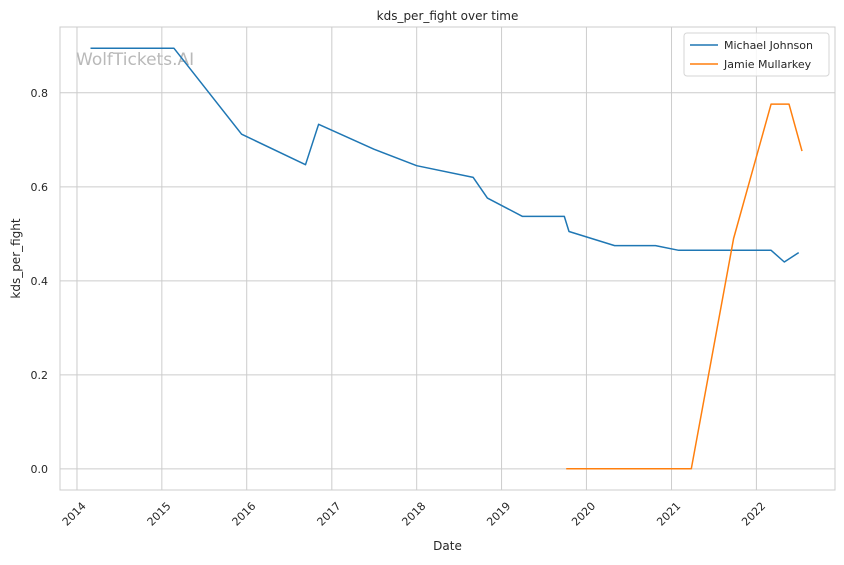 Image resolution: width=844 pixels, height=565 pixels. Describe the element at coordinates (40, 375) in the screenshot. I see `y-tick-label: 0.2` at that location.